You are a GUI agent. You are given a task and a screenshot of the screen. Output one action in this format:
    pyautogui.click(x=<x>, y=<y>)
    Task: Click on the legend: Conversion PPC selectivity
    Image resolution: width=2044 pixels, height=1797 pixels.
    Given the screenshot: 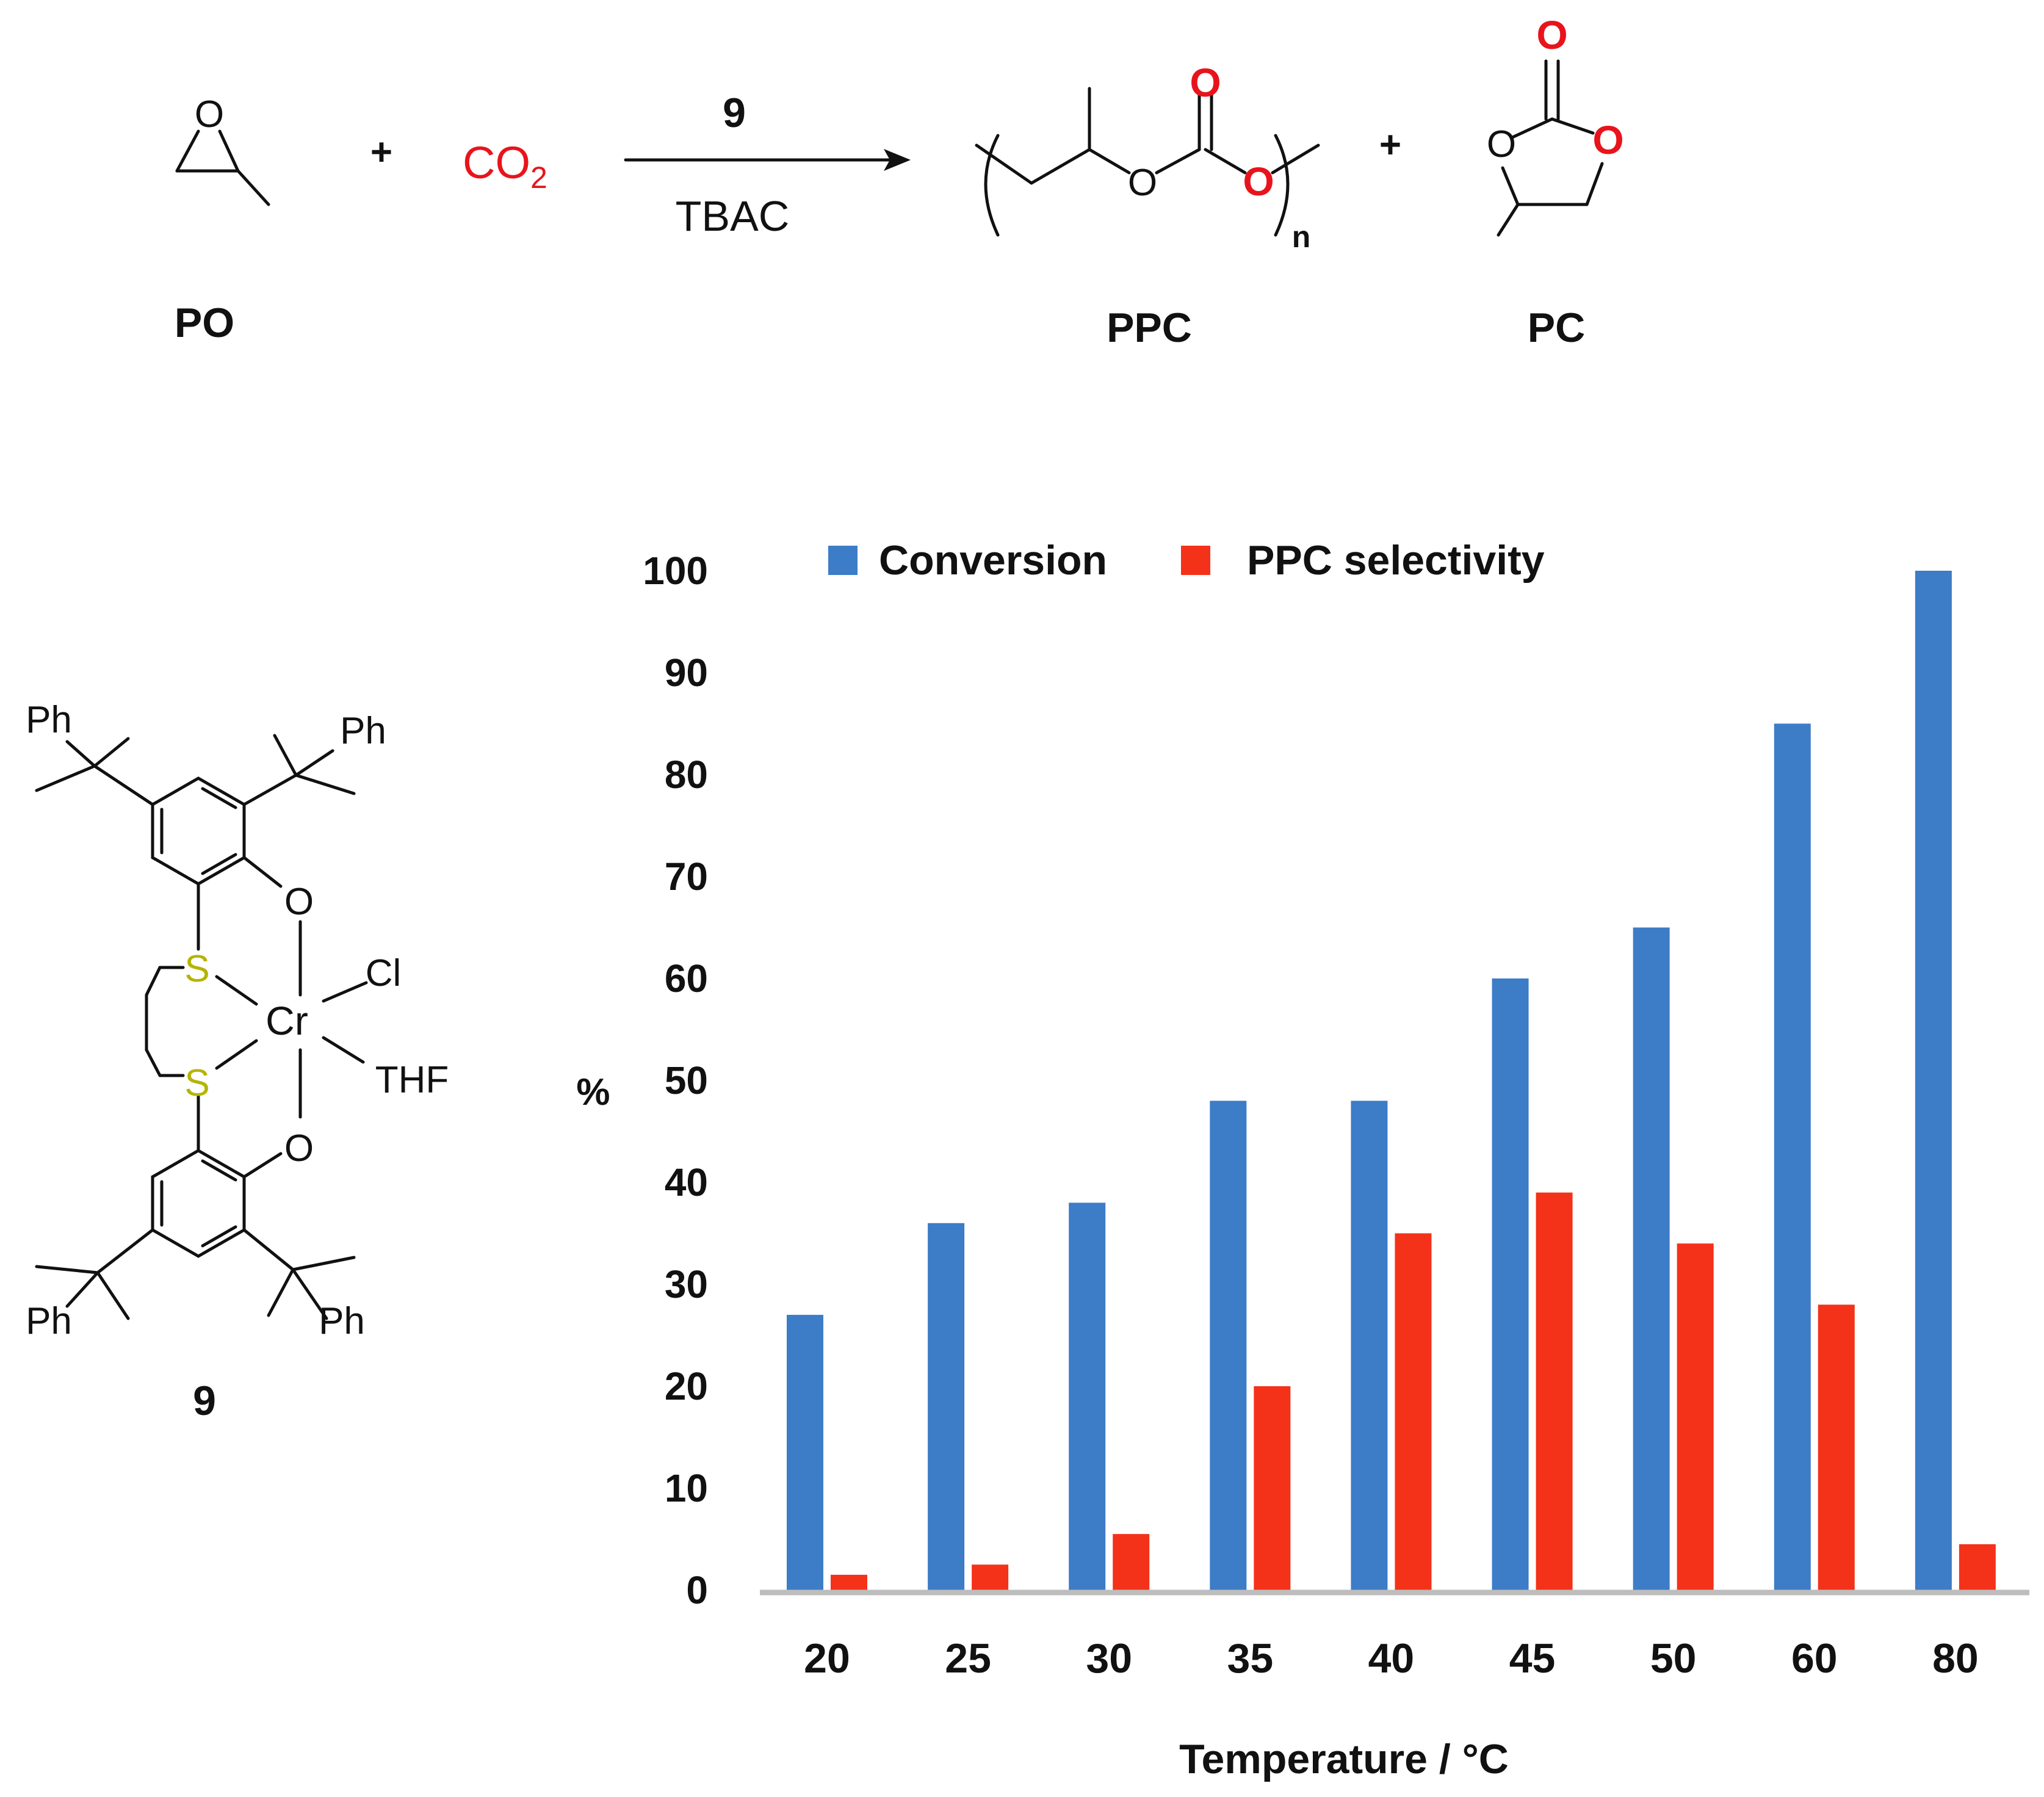 What is the action you would take?
    pyautogui.click(x=1186, y=561)
    